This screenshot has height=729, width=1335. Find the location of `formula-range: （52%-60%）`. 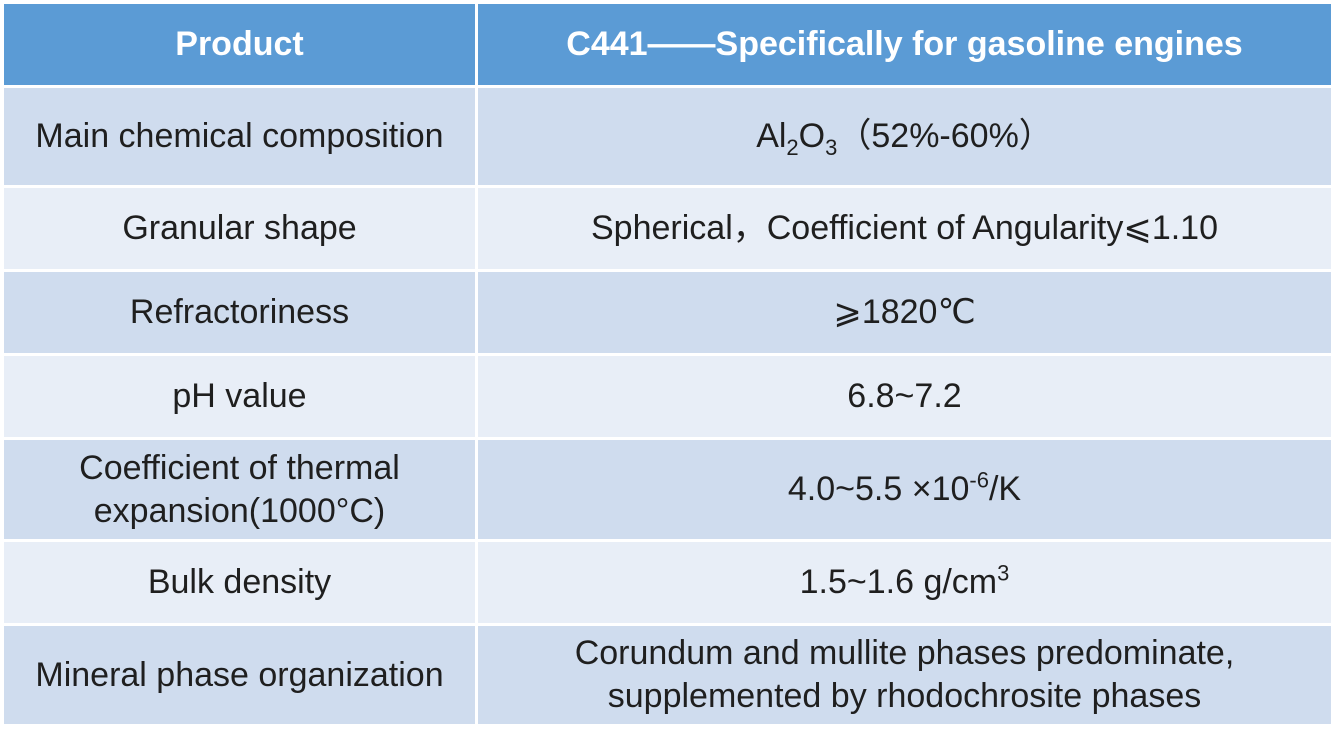

formula-range: （52%-60%） is located at coordinates (945, 136).